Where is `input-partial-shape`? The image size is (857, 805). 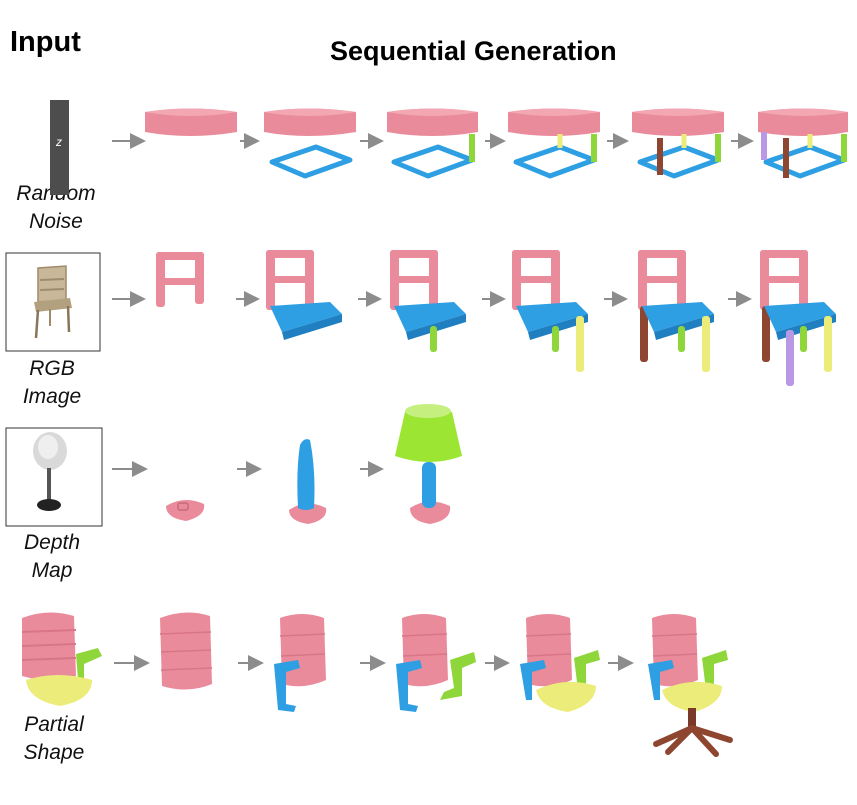 input-partial-shape is located at coordinates (61, 659).